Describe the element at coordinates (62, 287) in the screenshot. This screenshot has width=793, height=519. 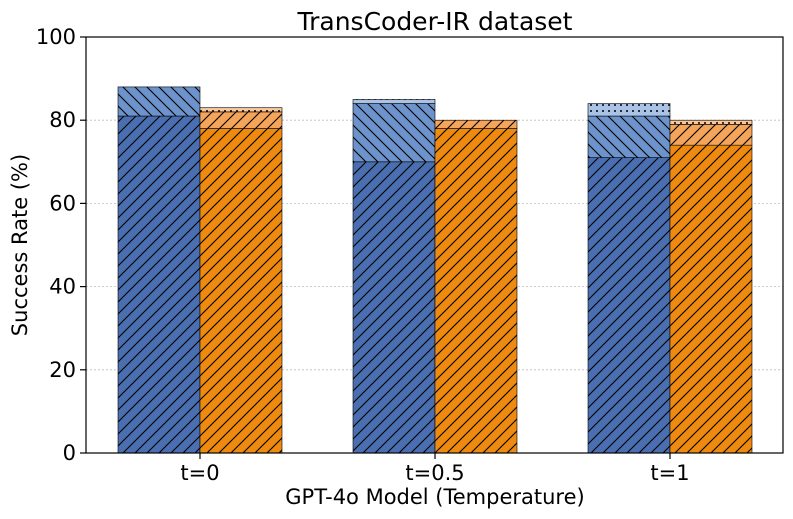
I see `y-tick-label: 40` at that location.